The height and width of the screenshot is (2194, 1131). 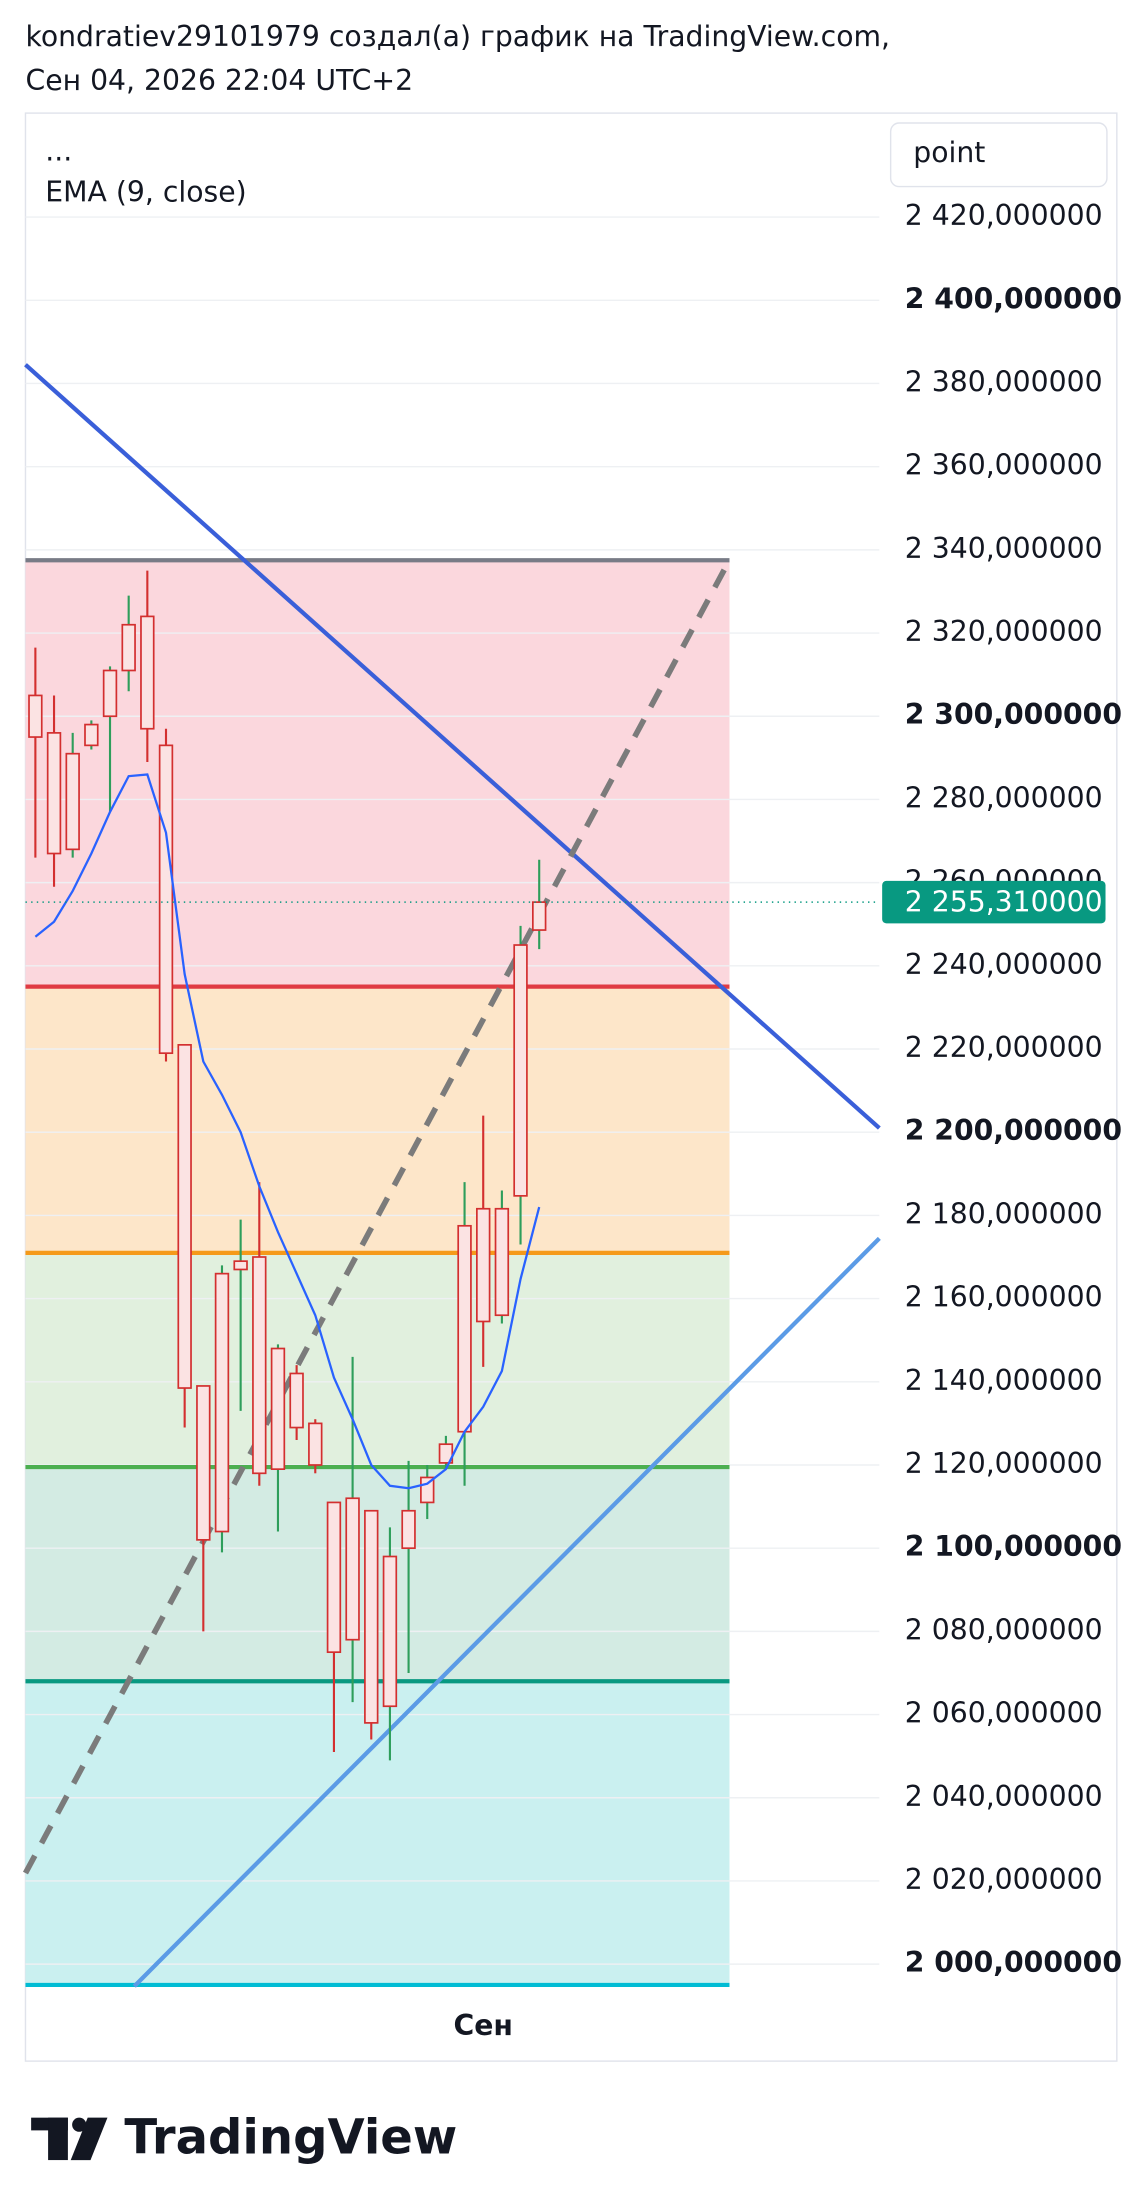 I want to click on y-tick-label: 2 220,000000, so click(x=1004, y=1047).